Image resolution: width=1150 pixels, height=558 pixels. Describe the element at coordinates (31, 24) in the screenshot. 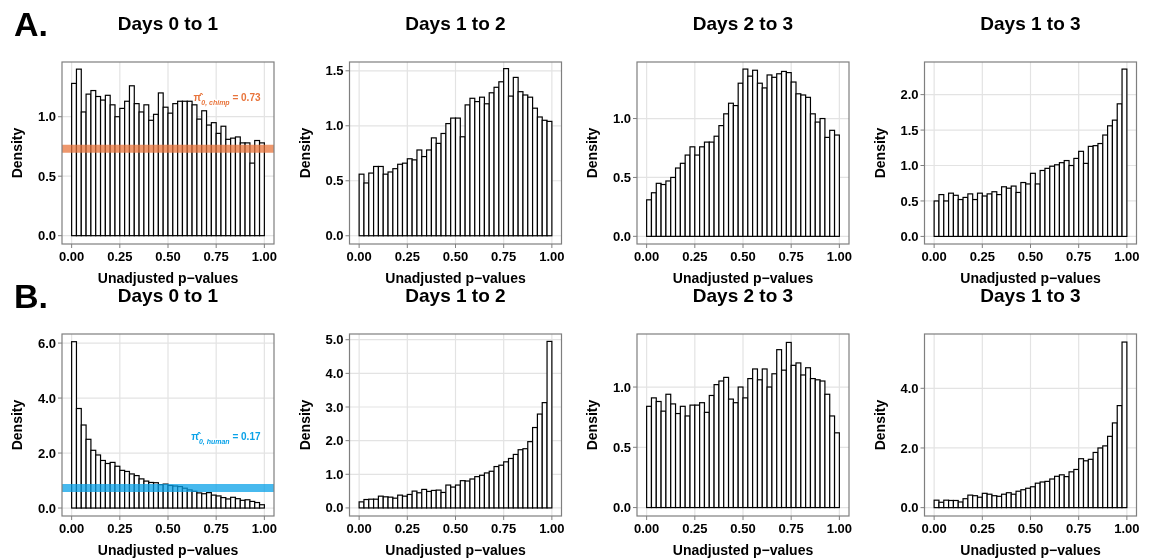

I see `text: A.` at that location.